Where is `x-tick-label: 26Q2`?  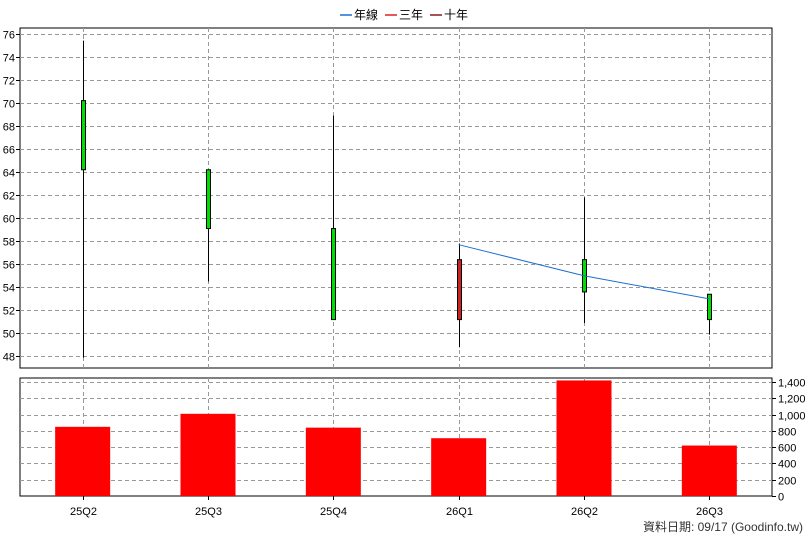 x-tick-label: 26Q2 is located at coordinates (584, 512).